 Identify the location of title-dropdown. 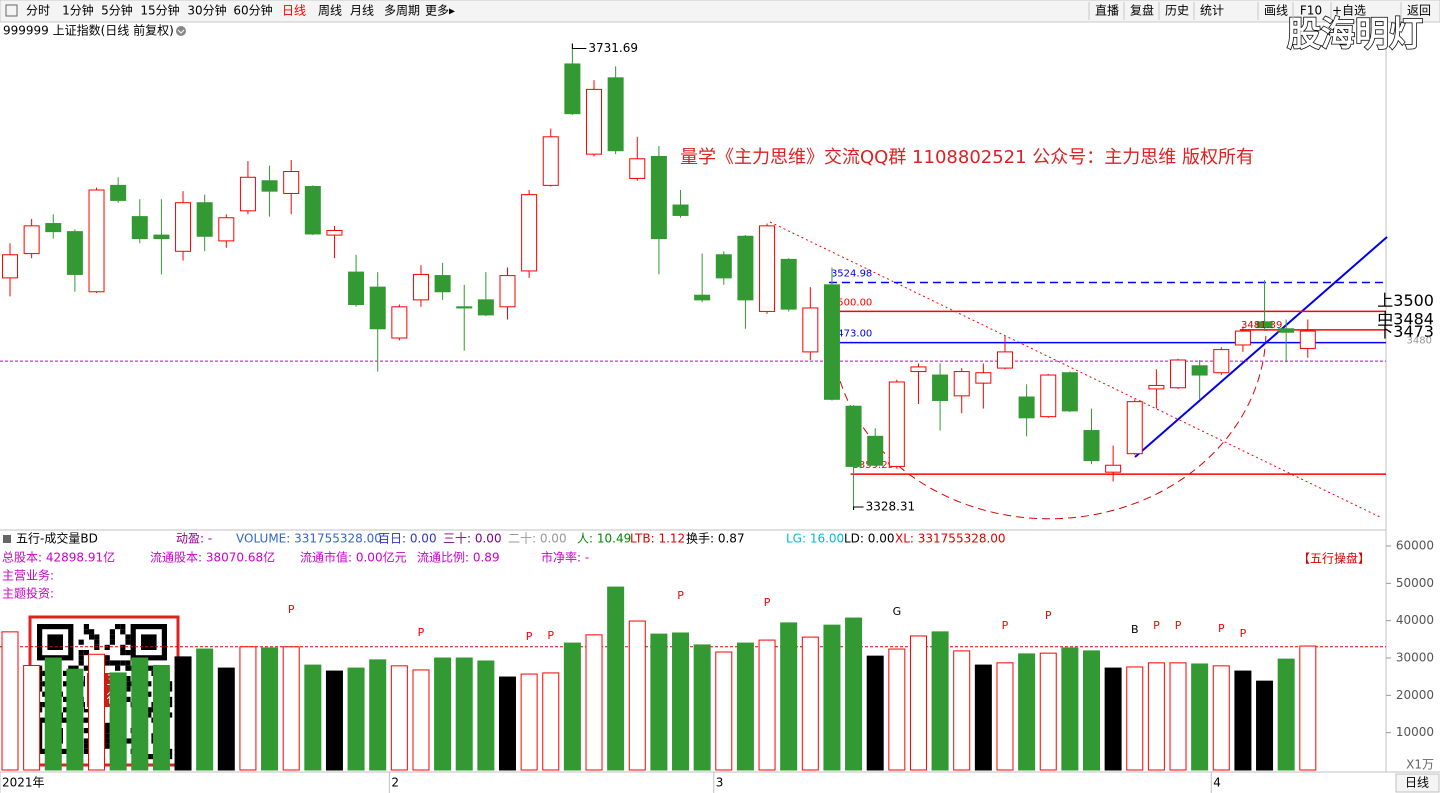
(181, 31).